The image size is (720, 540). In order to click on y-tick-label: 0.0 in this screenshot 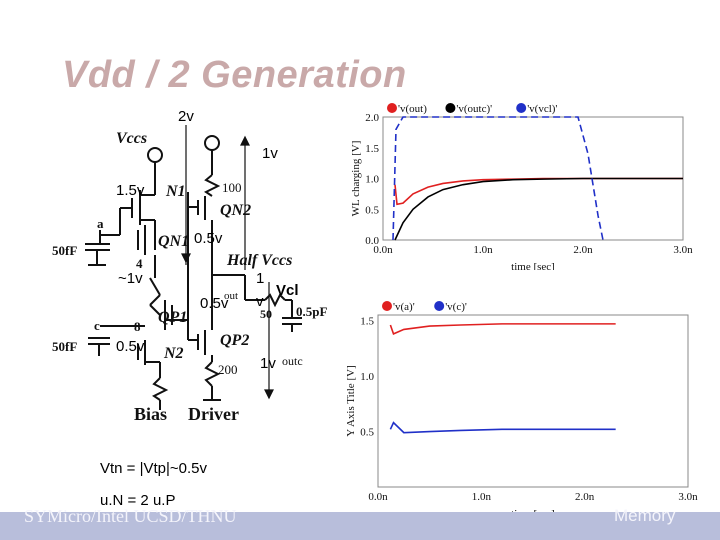, I will do `click(372, 241)`.